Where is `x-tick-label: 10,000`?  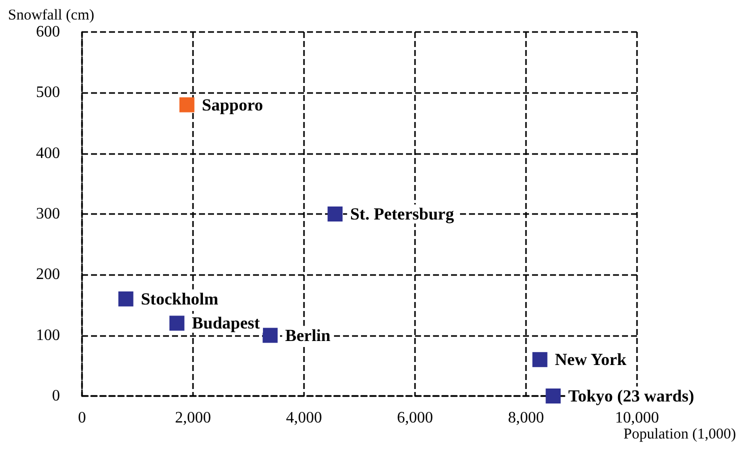 x-tick-label: 10,000 is located at coordinates (637, 418).